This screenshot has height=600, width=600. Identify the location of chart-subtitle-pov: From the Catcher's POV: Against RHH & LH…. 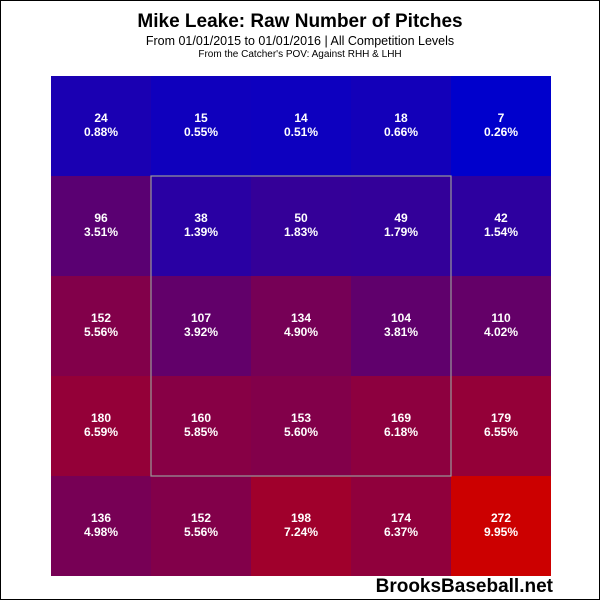
(300, 54).